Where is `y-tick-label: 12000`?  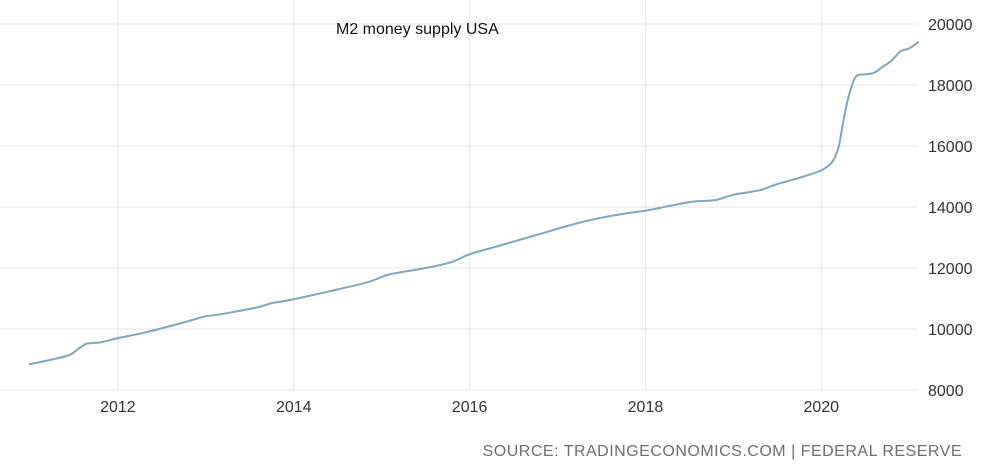
y-tick-label: 12000 is located at coordinates (950, 269).